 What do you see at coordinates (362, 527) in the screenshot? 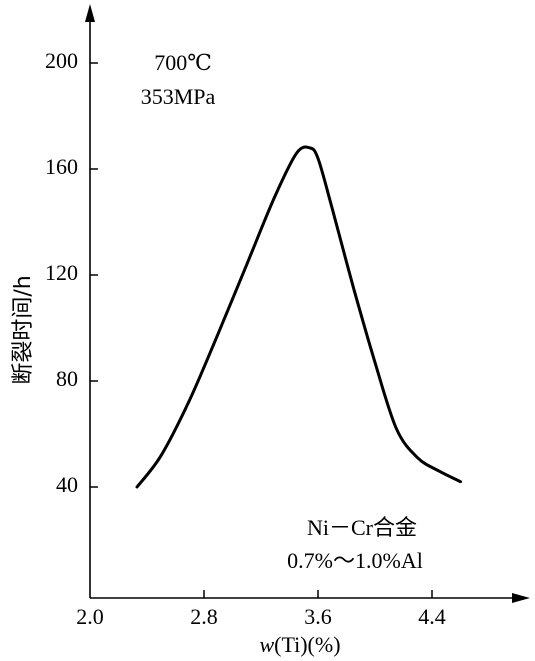
I see `alloy-name: Ni－Cr合金` at bounding box center [362, 527].